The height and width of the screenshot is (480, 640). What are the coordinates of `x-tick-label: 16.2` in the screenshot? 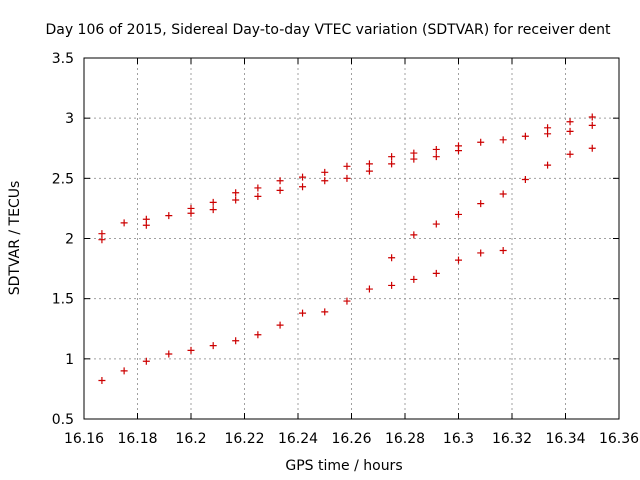 It's located at (190, 439).